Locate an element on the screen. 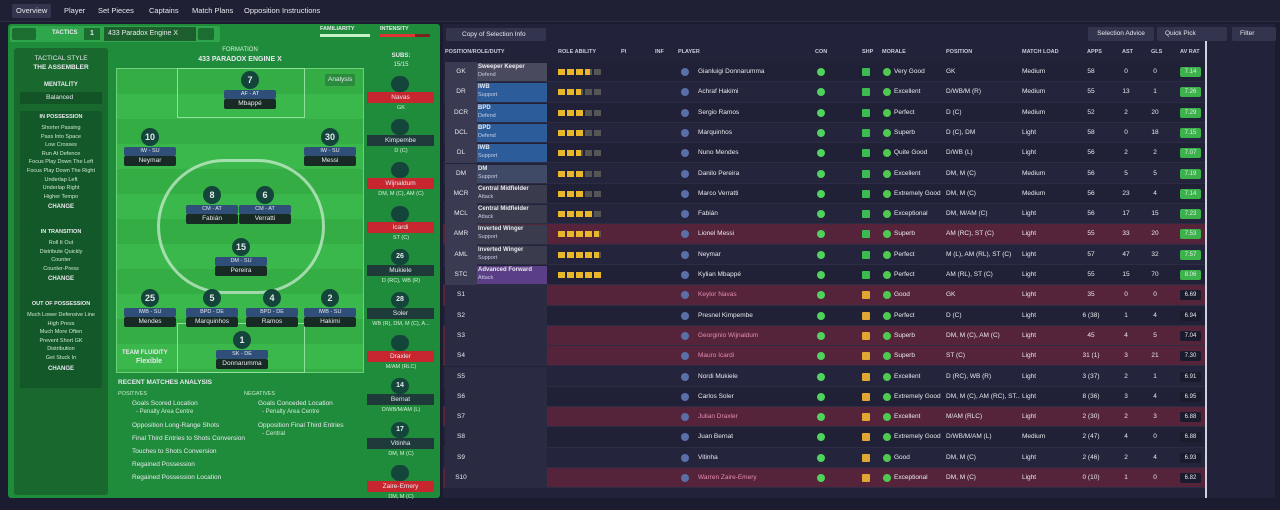  player: Lionel Messi is located at coordinates (716, 234).